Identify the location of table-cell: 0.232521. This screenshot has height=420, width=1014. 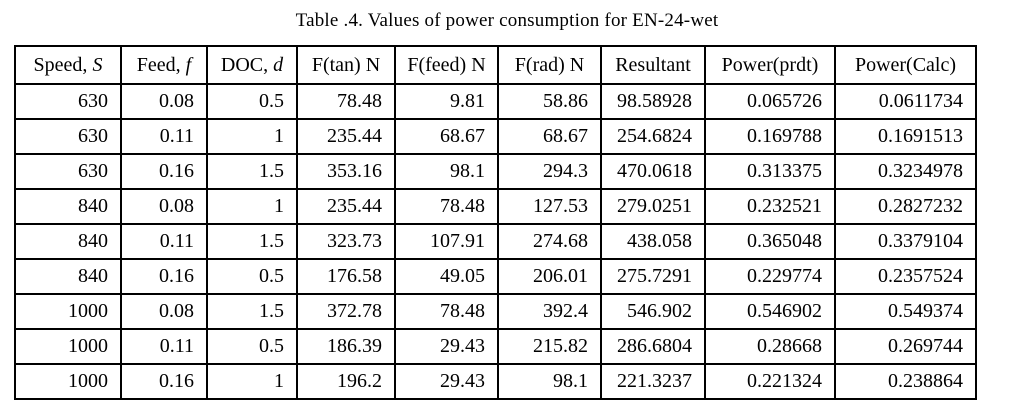
(770, 206).